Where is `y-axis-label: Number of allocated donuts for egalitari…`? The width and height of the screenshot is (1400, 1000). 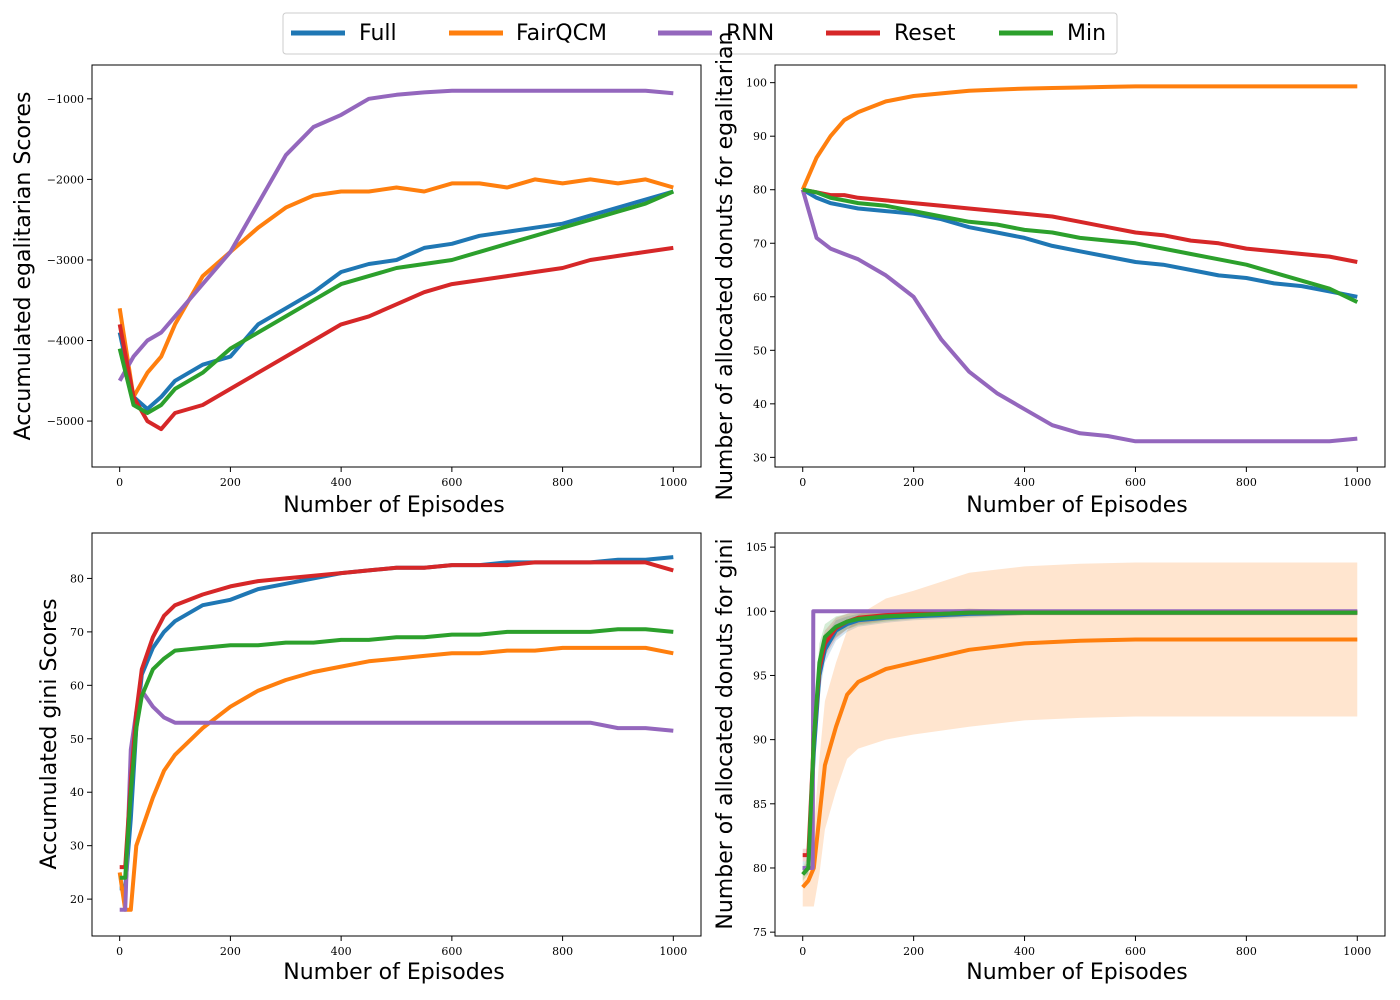
y-axis-label: Number of allocated donuts for egalitari… is located at coordinates (725, 266).